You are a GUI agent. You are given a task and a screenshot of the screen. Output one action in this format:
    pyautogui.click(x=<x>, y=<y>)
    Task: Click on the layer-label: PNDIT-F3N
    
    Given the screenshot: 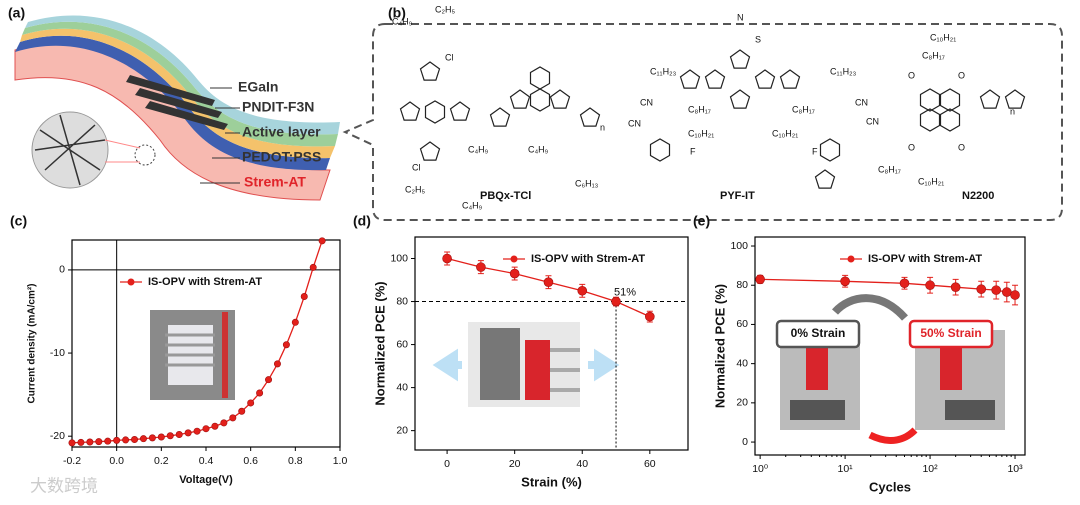 What is the action you would take?
    pyautogui.click(x=278, y=107)
    